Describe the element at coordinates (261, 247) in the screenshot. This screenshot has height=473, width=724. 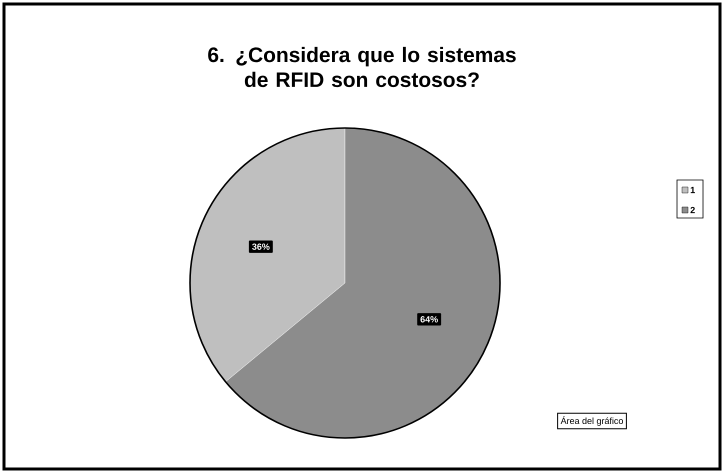
I see `data-label: 36%` at that location.